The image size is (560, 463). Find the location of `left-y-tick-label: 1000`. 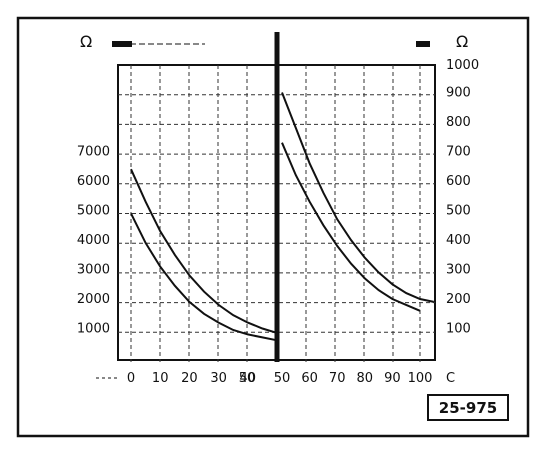

left-y-tick-label: 1000 is located at coordinates (93, 329).